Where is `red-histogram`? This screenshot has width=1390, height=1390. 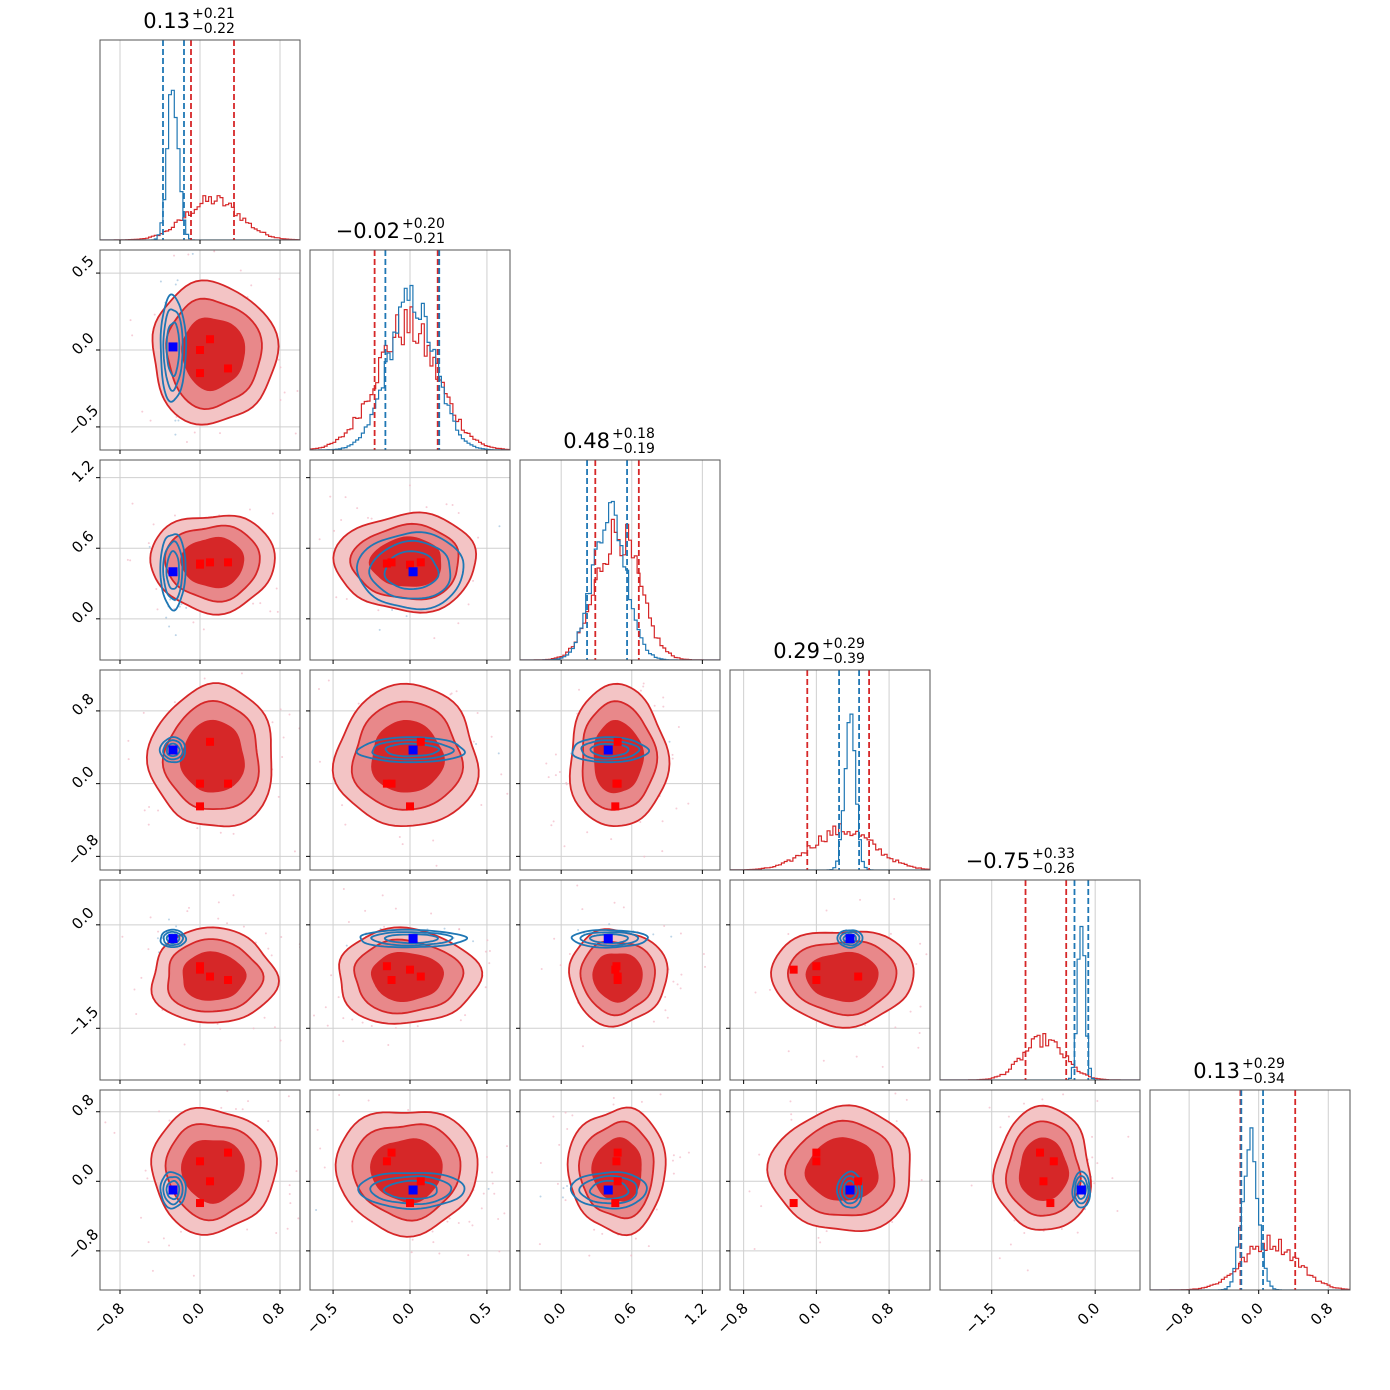 red-histogram is located at coordinates (200, 217).